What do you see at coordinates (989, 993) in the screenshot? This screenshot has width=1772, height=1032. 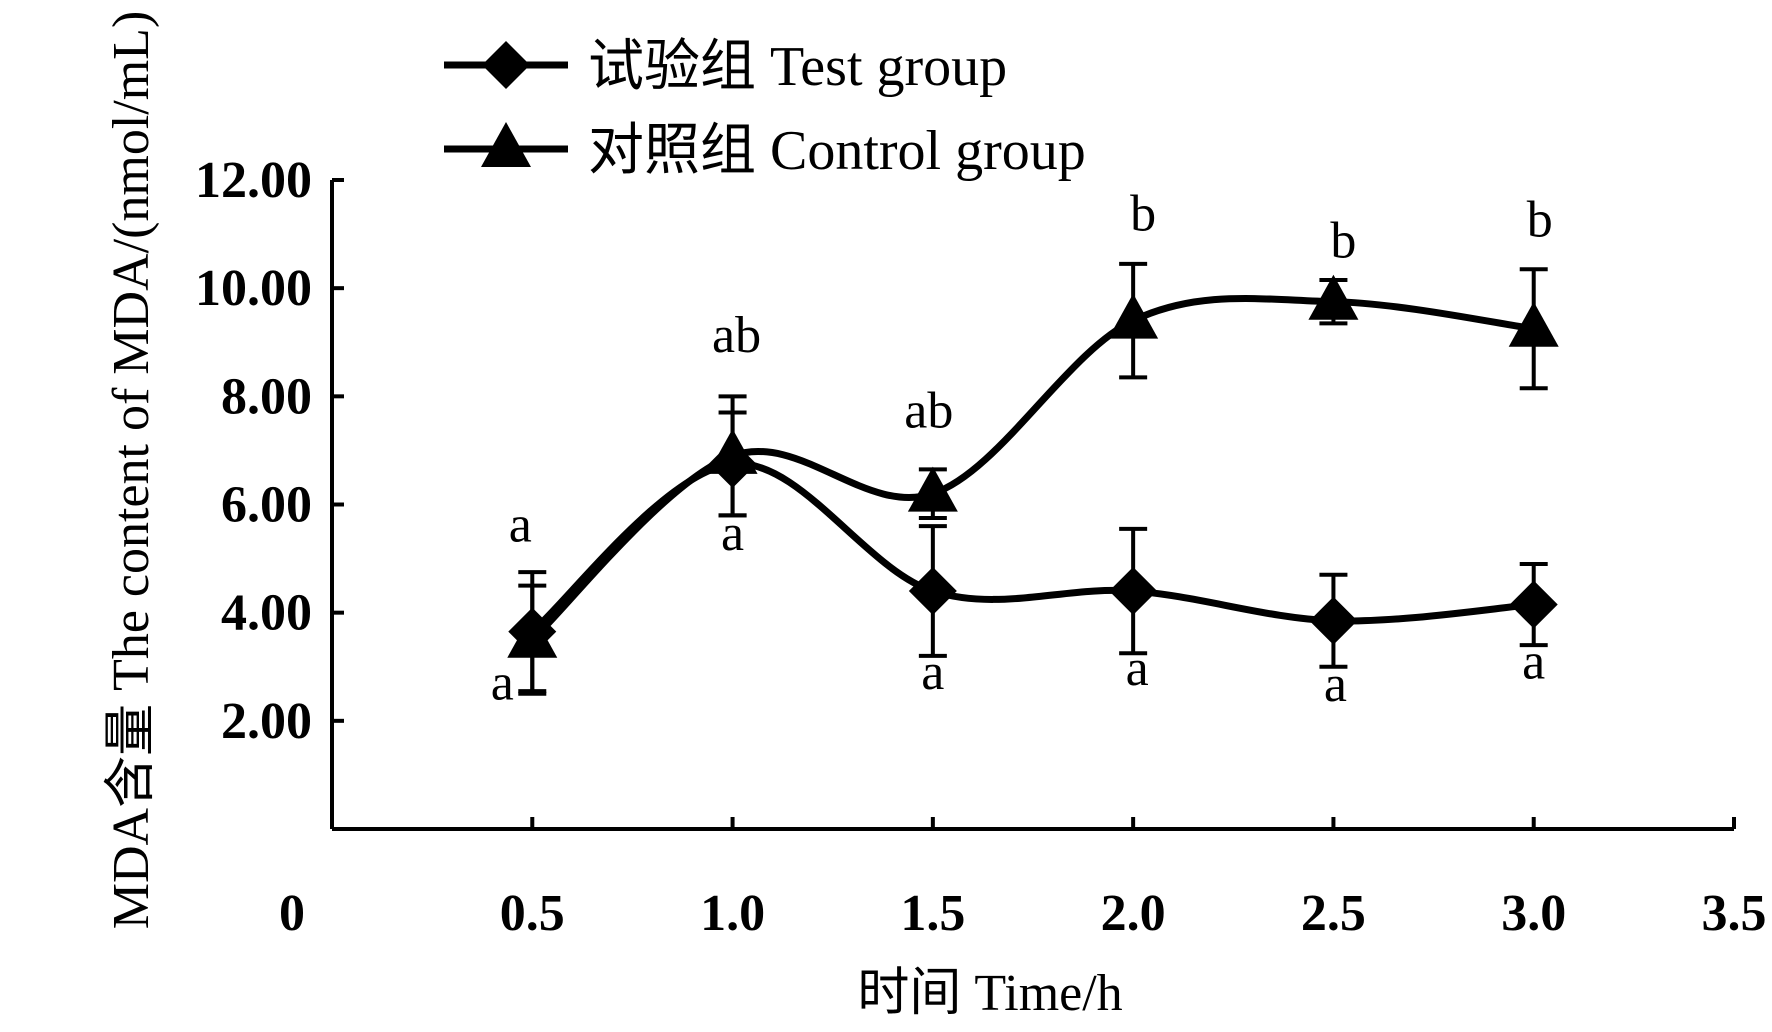 I see `x-axis-label: 时间 Time/h` at bounding box center [989, 993].